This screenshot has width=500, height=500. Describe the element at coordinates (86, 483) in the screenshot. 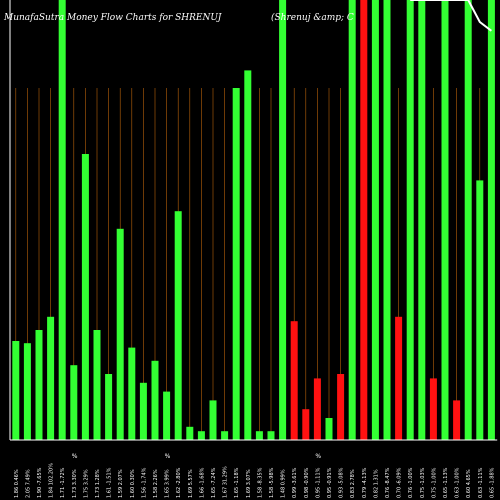

I see `x-tick-label: 1.75 3.29%` at that location.